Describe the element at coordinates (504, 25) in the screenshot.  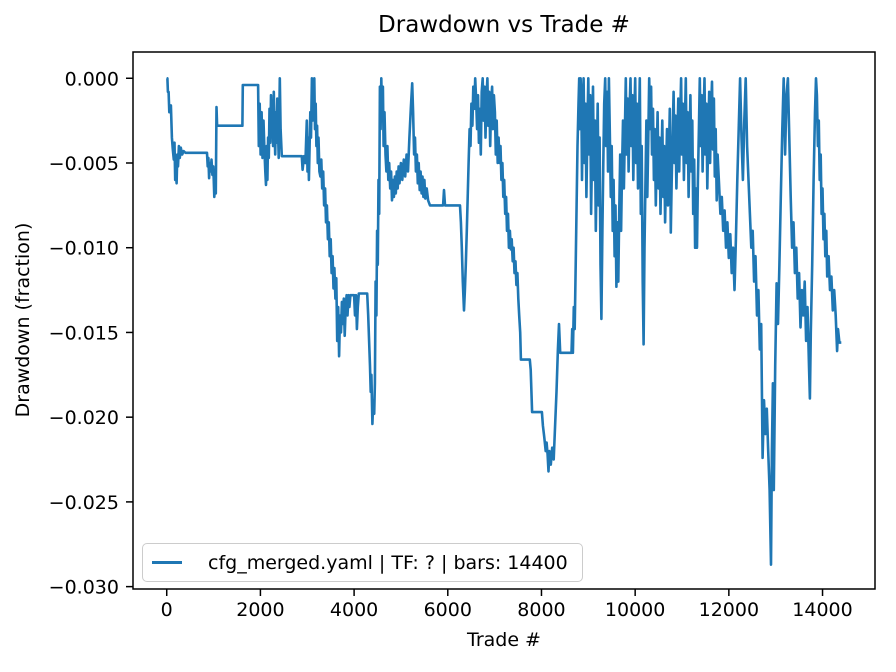
I see `chart-title: Drawdown vs Trade #` at that location.